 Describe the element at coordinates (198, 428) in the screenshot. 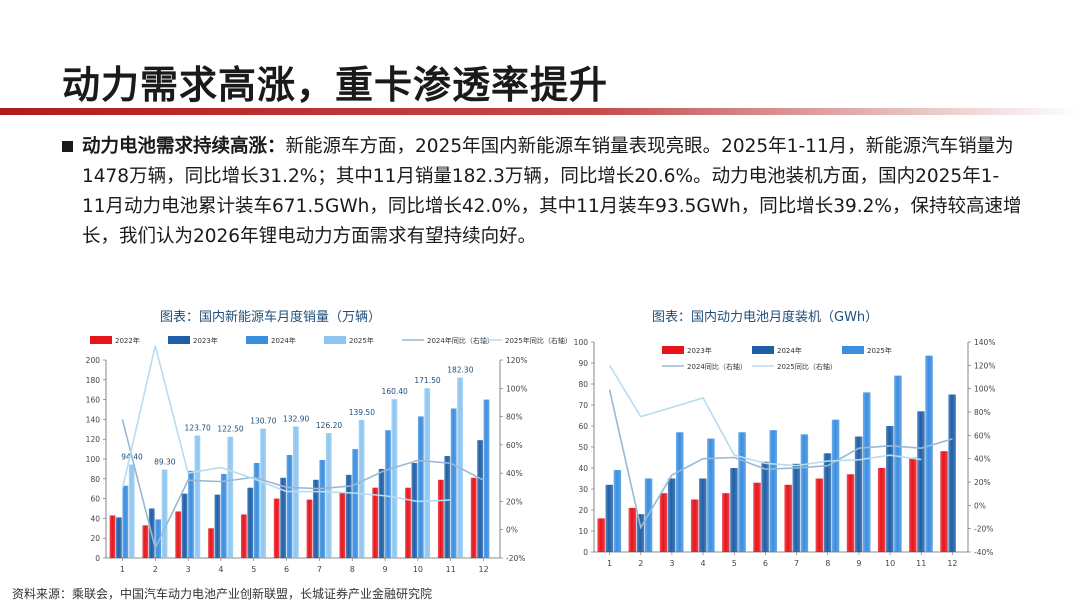

I see `data-label: 123.70` at that location.